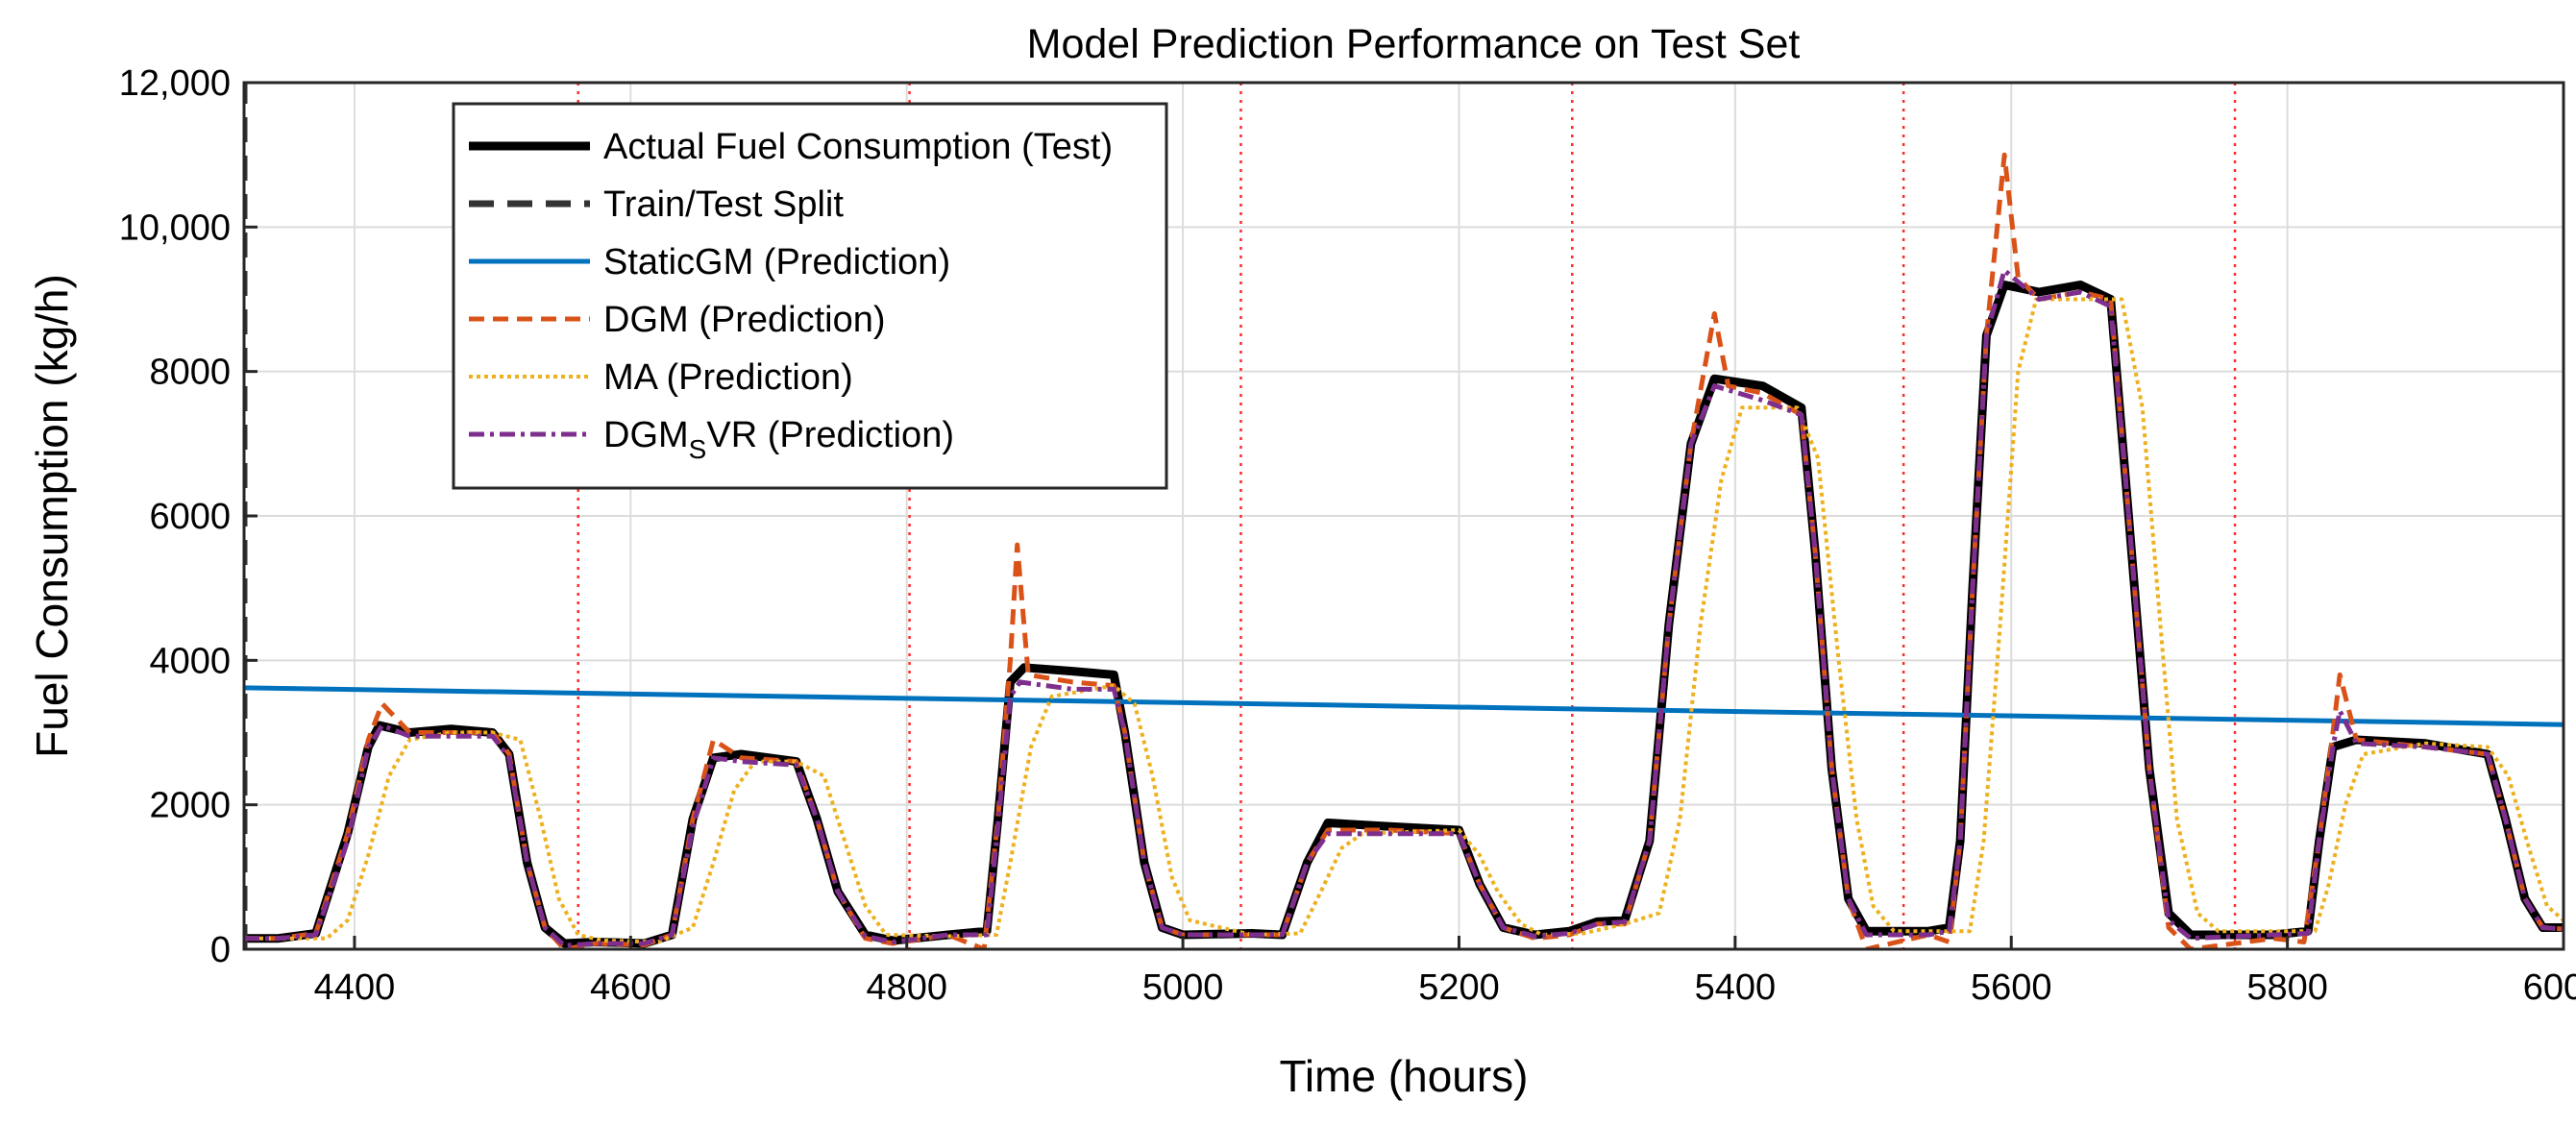 The height and width of the screenshot is (1126, 2576). What do you see at coordinates (175, 228) in the screenshot?
I see `y-tick-label-5: 10,000` at bounding box center [175, 228].